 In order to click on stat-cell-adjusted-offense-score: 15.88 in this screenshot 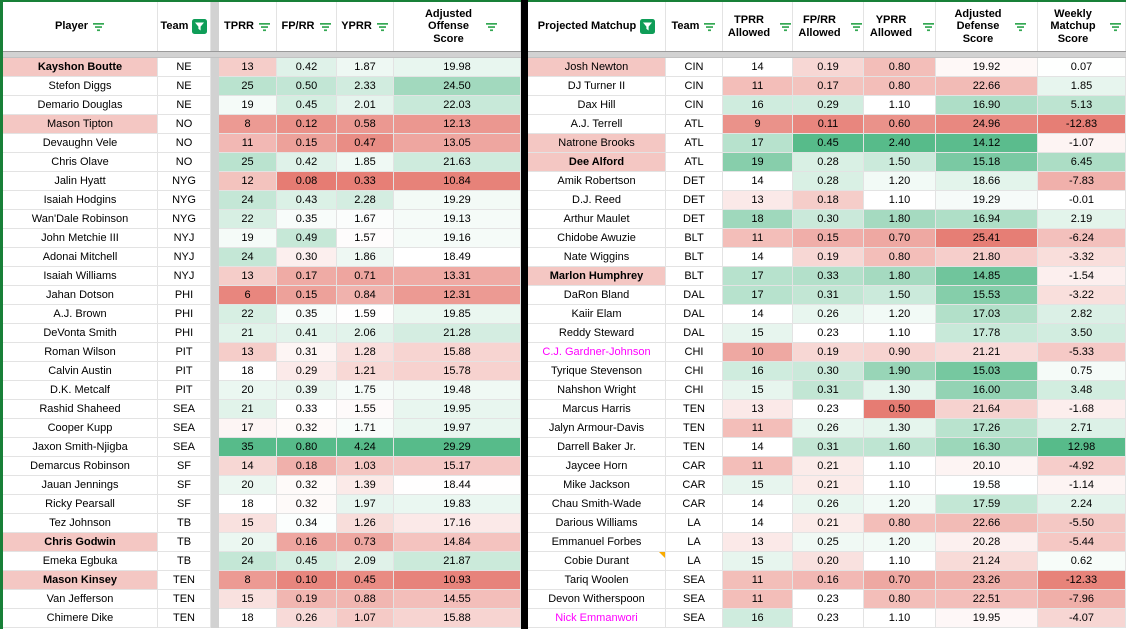, I will do `click(457, 352)`.